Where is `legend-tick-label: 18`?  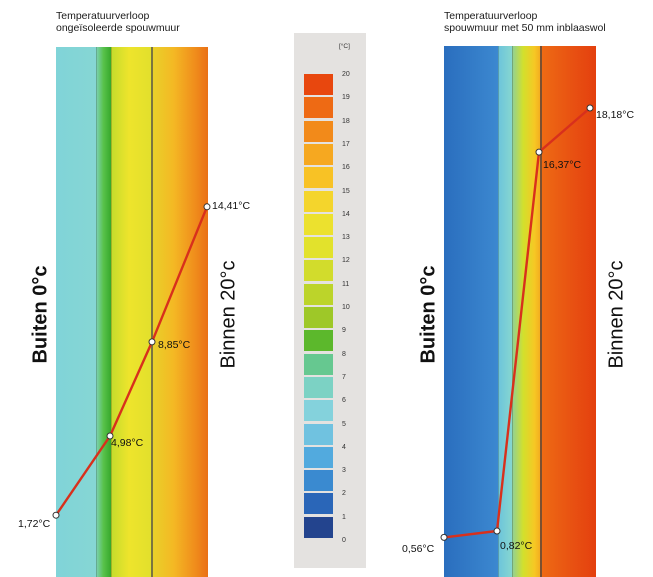 legend-tick-label: 18 is located at coordinates (346, 121).